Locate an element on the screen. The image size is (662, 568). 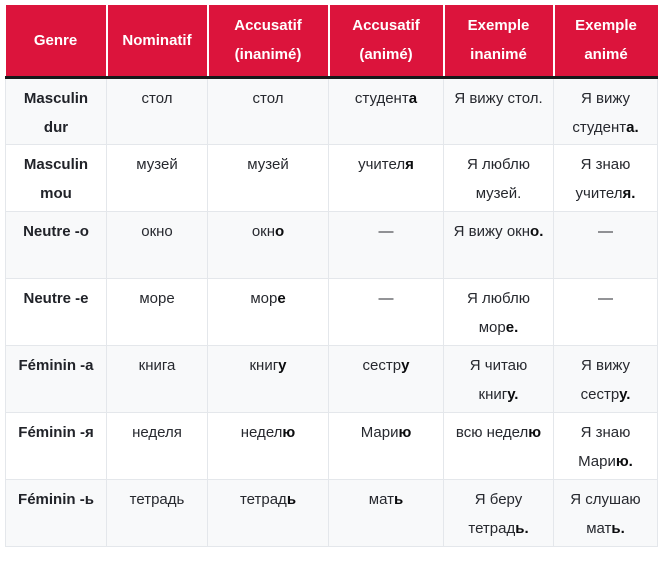
cell-text: всю недел is located at coordinates (492, 432).